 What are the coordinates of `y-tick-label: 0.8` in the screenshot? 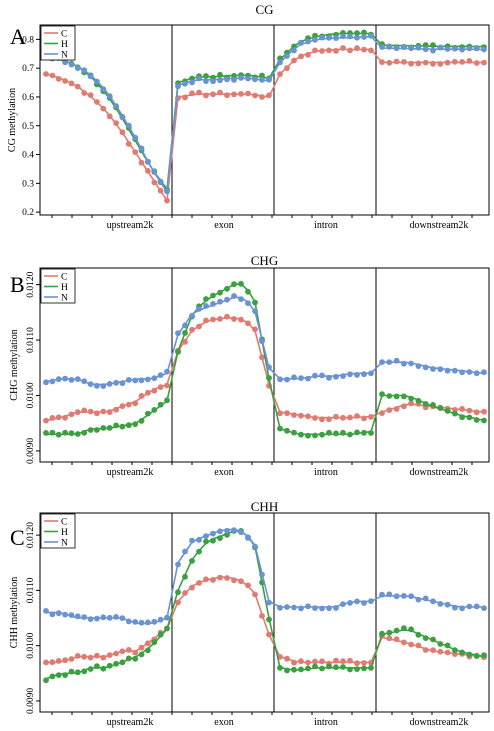 It's located at (28, 40).